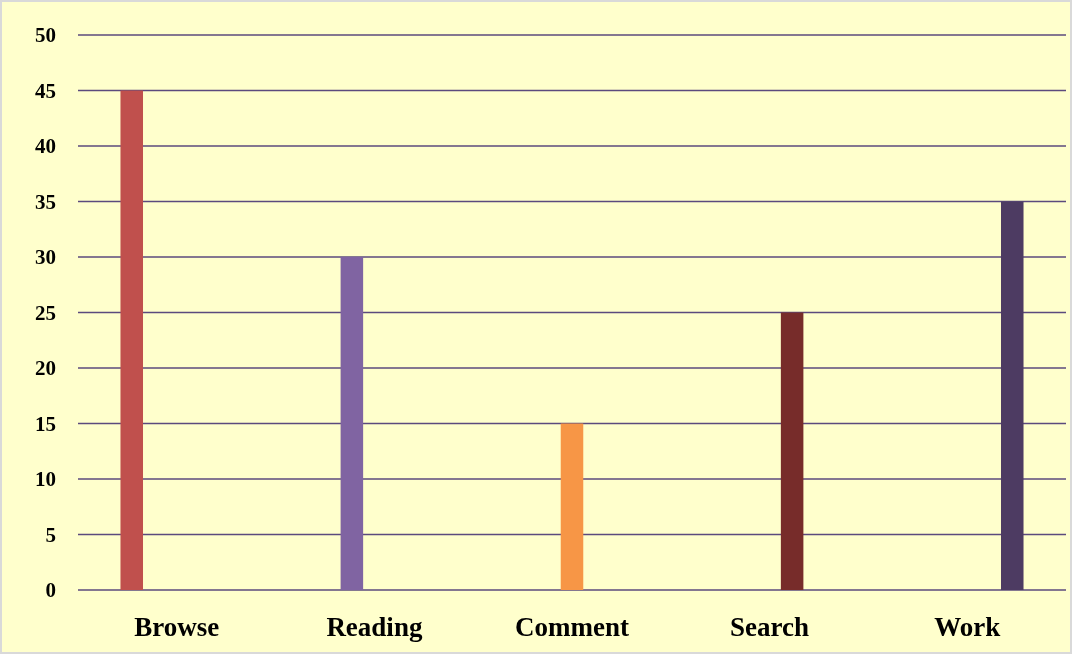  What do you see at coordinates (45, 312) in the screenshot?
I see `y-tick-label: 25` at bounding box center [45, 312].